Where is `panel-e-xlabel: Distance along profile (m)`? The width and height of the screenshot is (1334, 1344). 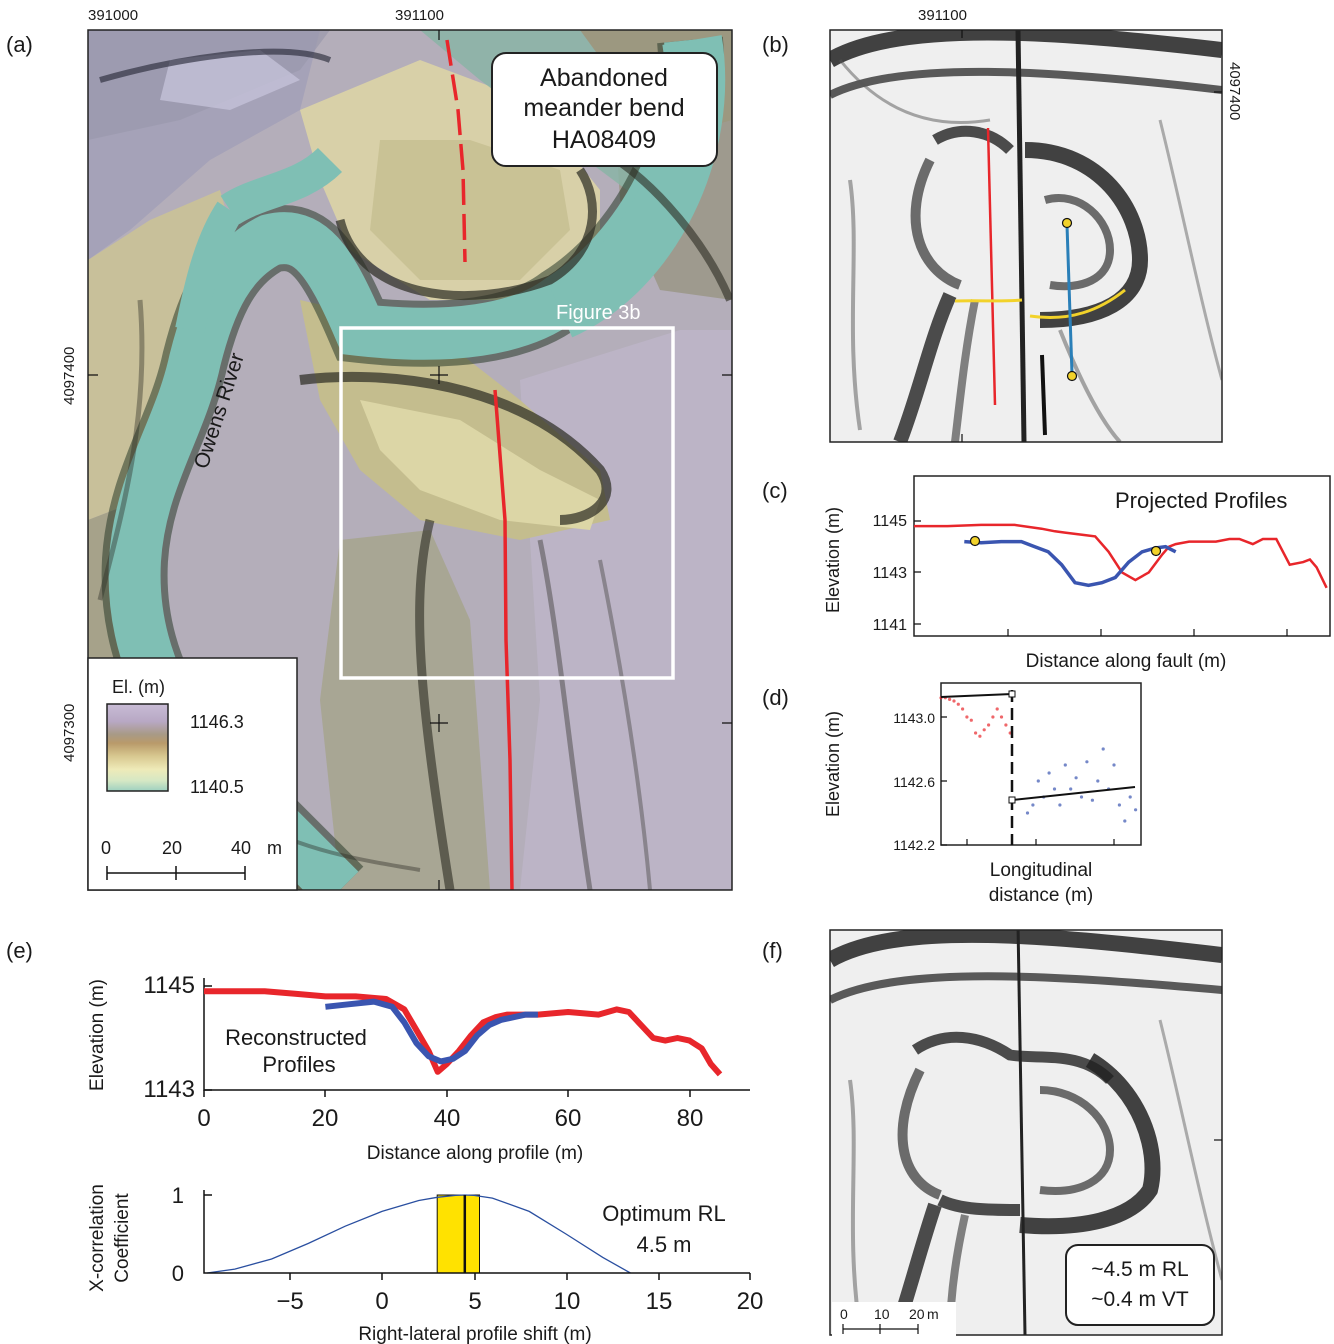 panel-e-xlabel: Distance along profile (m) is located at coordinates (475, 1153).